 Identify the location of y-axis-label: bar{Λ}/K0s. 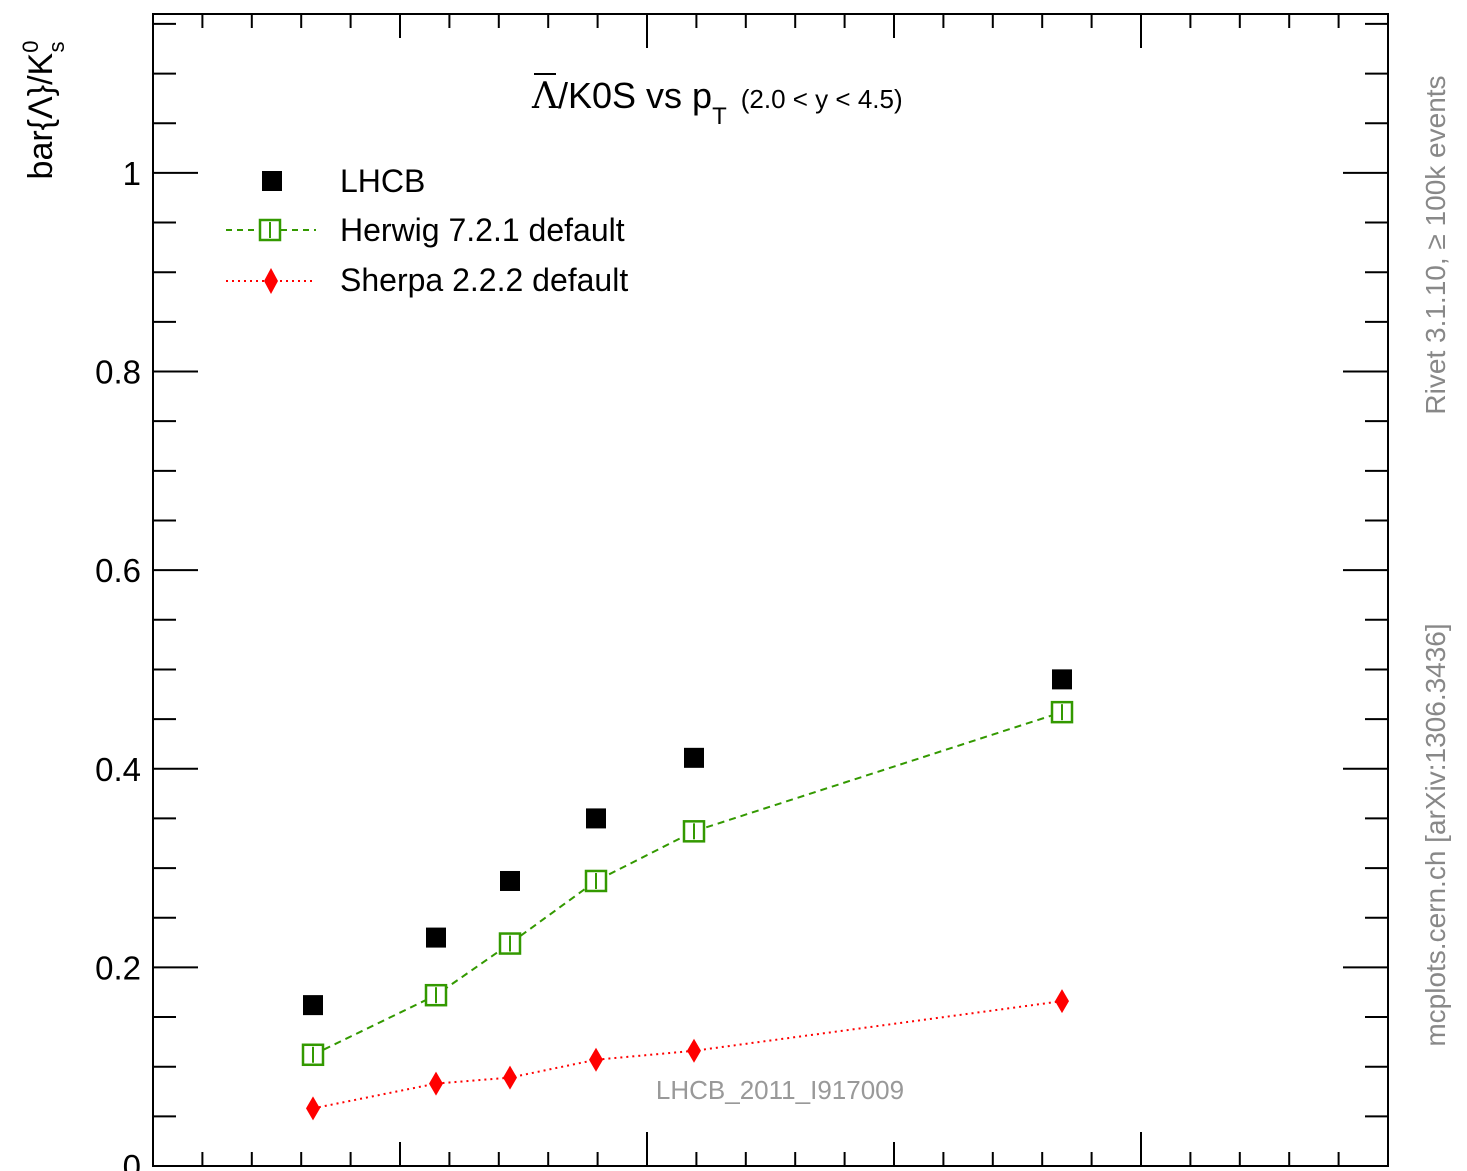
(43, 110).